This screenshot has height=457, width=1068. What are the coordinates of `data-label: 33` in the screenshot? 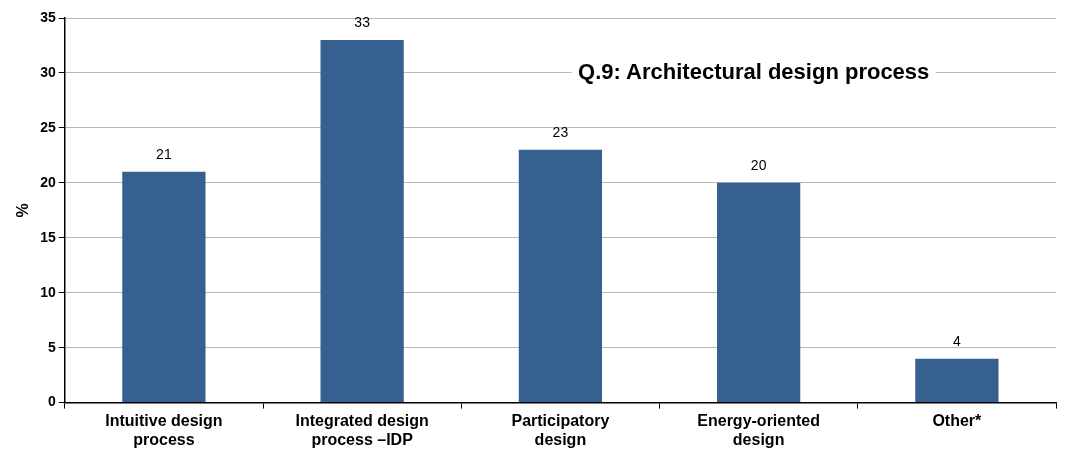 It's located at (362, 21).